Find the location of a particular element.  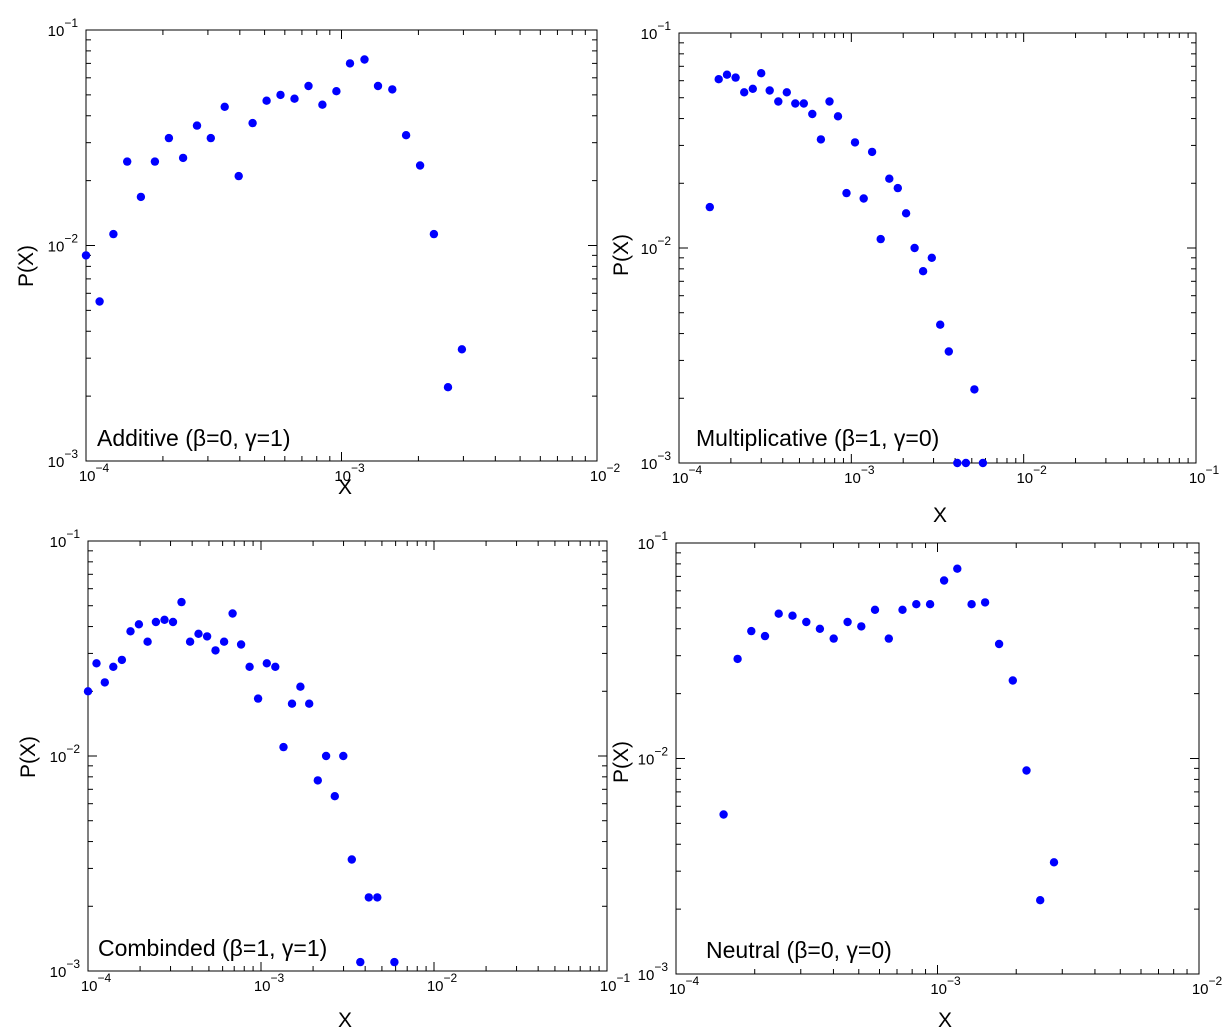

annotation-multiplicative: Multiplicative (β=1, γ=0) is located at coordinates (817, 438).